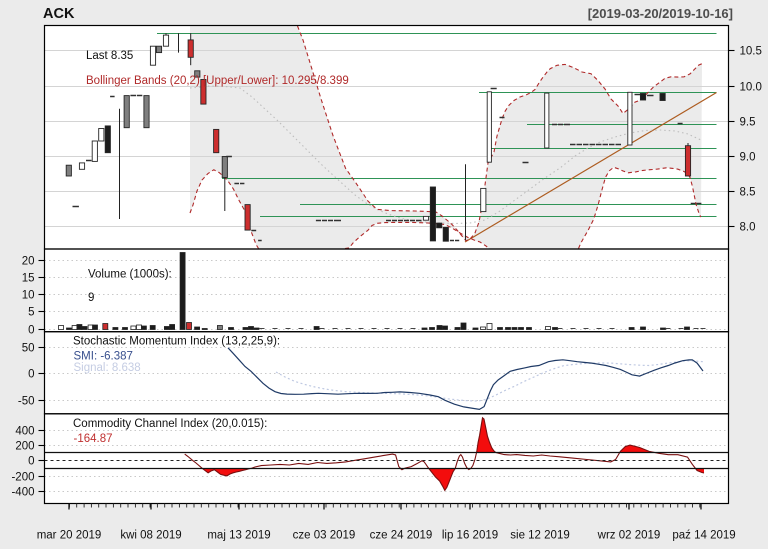  I want to click on svg-text: paź 14 2019, so click(703, 536).